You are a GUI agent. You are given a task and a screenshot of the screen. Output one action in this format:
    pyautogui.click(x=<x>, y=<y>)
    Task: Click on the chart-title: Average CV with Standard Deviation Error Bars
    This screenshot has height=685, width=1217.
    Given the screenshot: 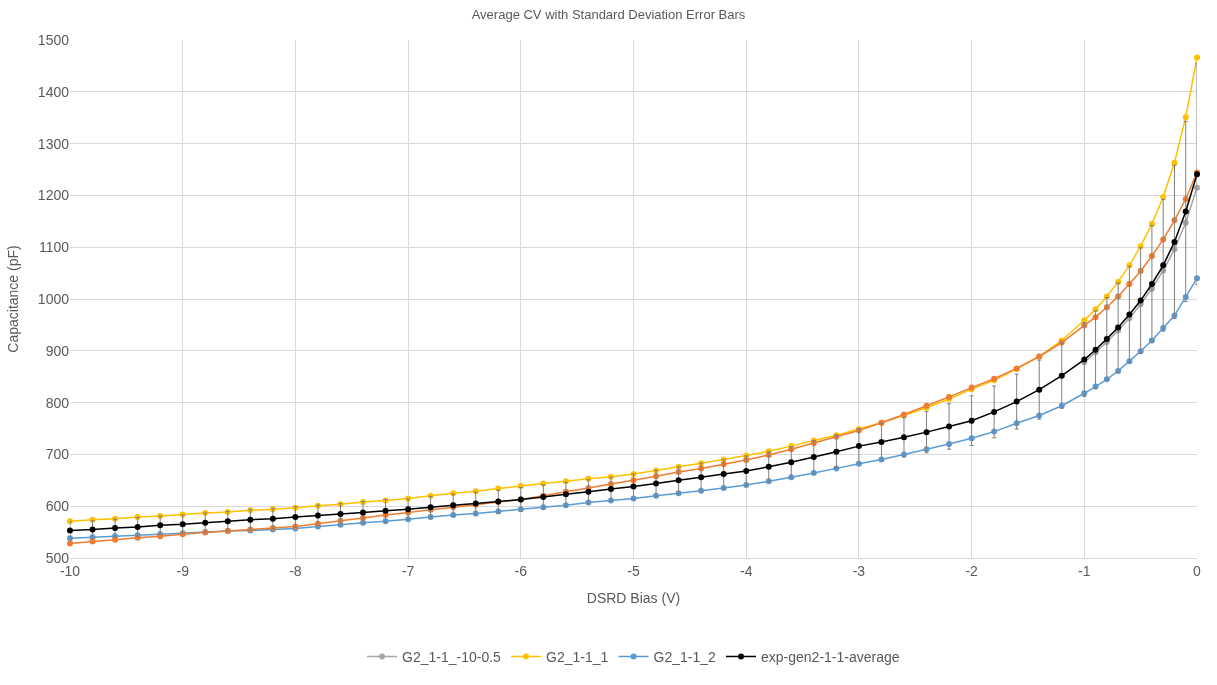 What is the action you would take?
    pyautogui.click(x=608, y=15)
    